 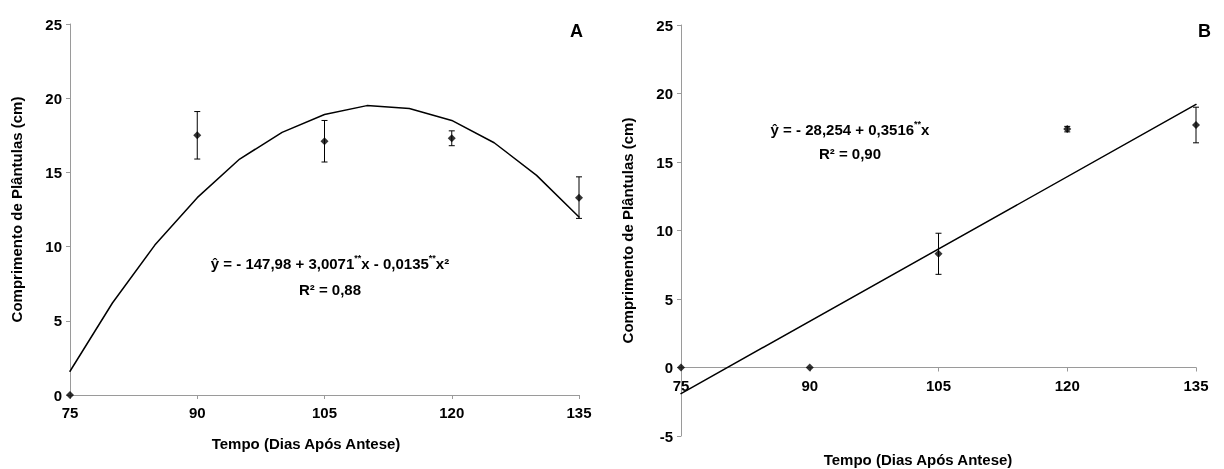 I want to click on annotation: R² = 0,90, so click(x=850, y=153).